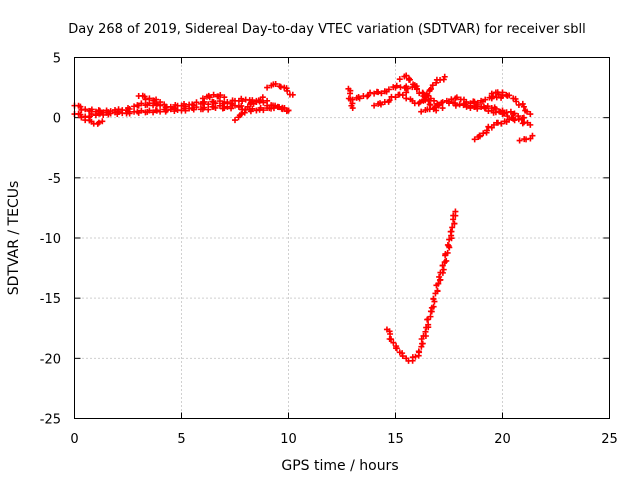 The image size is (640, 480). I want to click on y-axis-label: SDTVAR / TECUs, so click(14, 238).